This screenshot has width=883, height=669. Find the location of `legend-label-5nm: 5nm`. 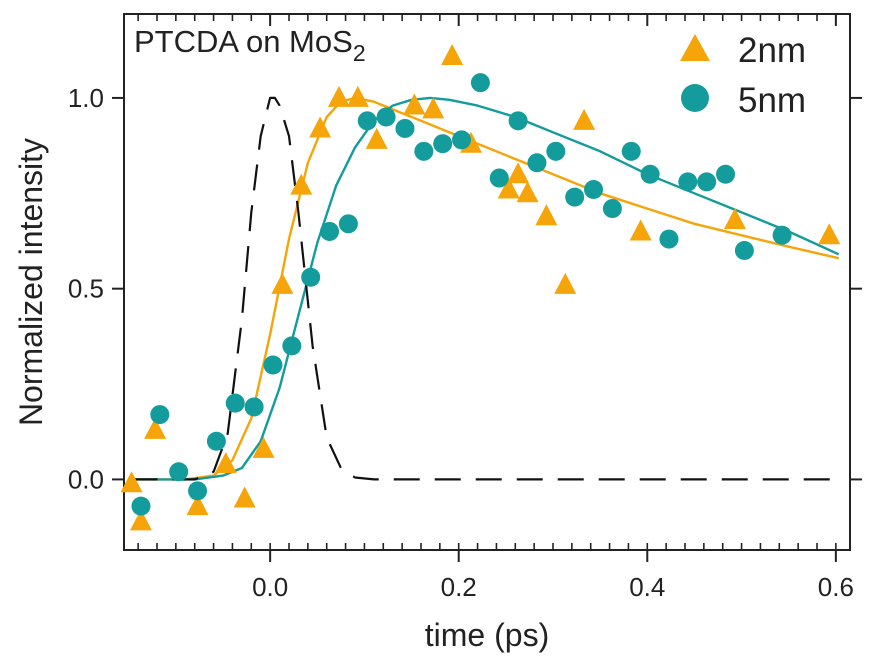

legend-label-5nm: 5nm is located at coordinates (772, 100).